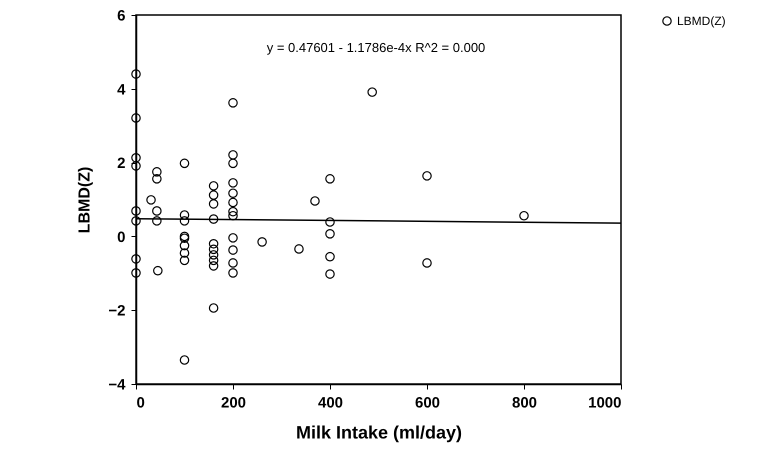 Image resolution: width=770 pixels, height=468 pixels. Describe the element at coordinates (85, 200) in the screenshot. I see `y-axis-title: LBMD(Z)` at that location.